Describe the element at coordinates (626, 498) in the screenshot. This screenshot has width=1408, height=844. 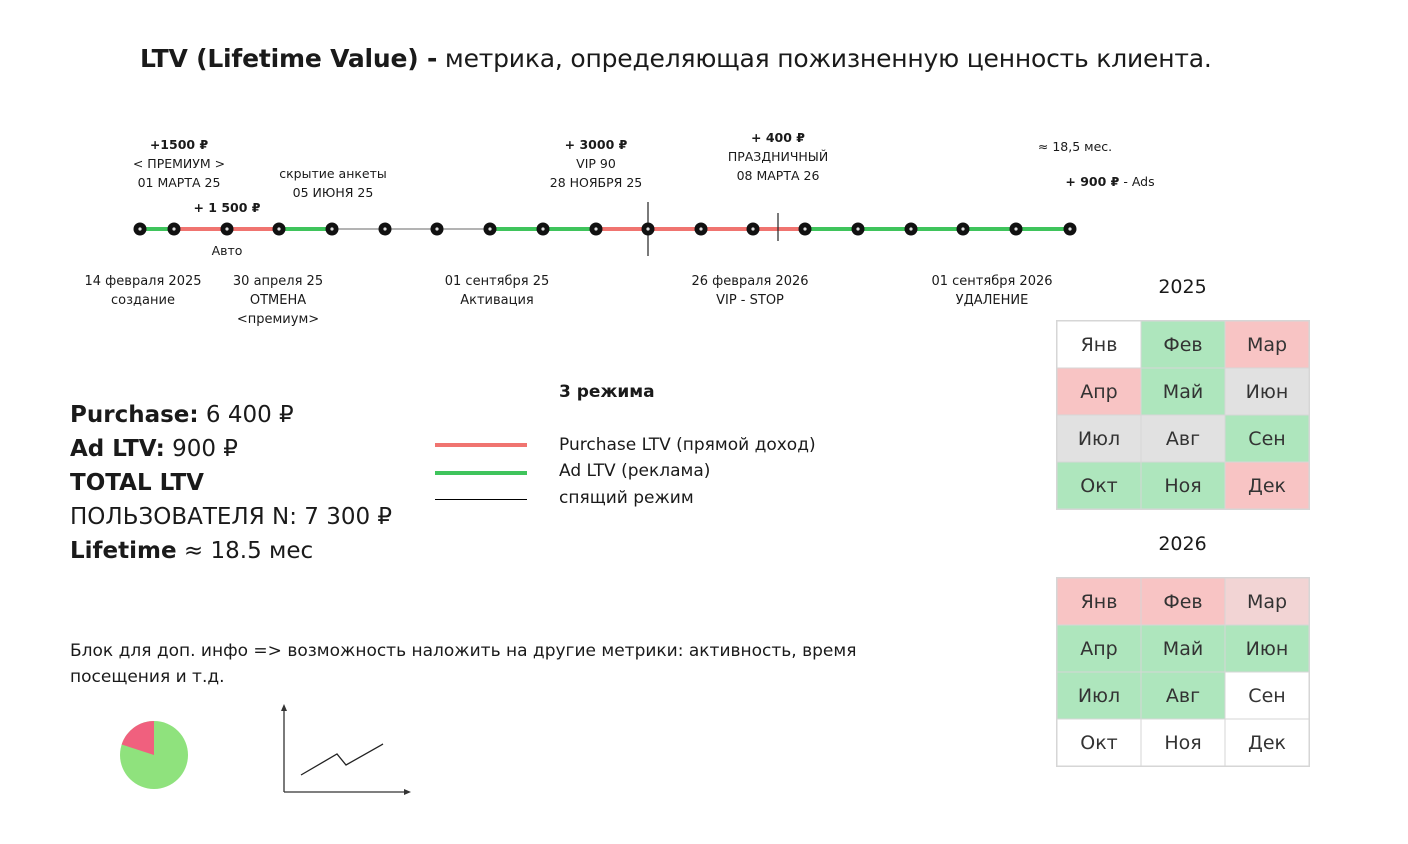
I see `legend-label-sleep: спящий режим` at that location.